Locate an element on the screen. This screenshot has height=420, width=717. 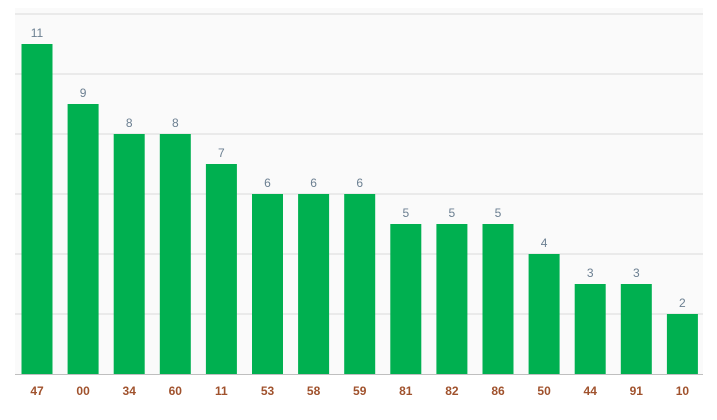
category-label: 91 is located at coordinates (637, 391).